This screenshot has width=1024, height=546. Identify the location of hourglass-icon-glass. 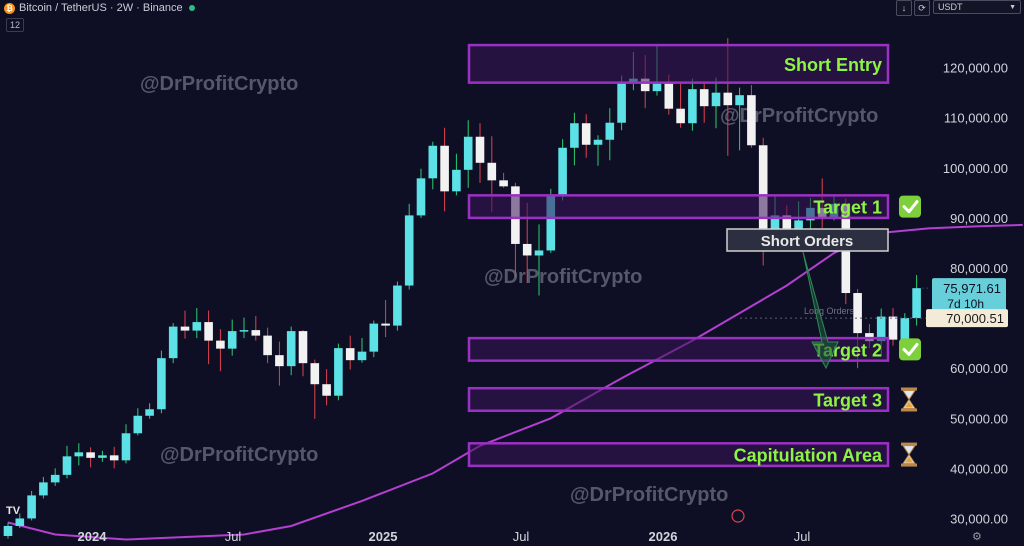
(909, 455).